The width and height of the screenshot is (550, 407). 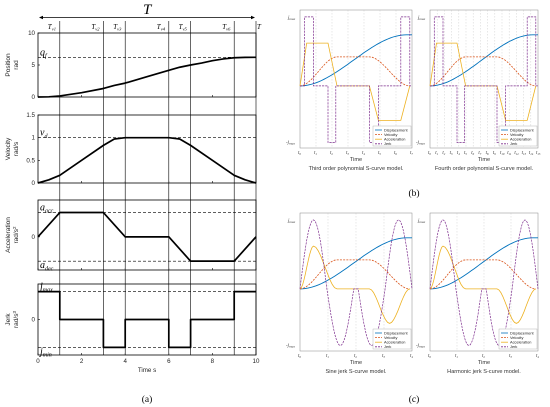 I want to click on y-tick-label: 1.5, so click(x=30, y=115).